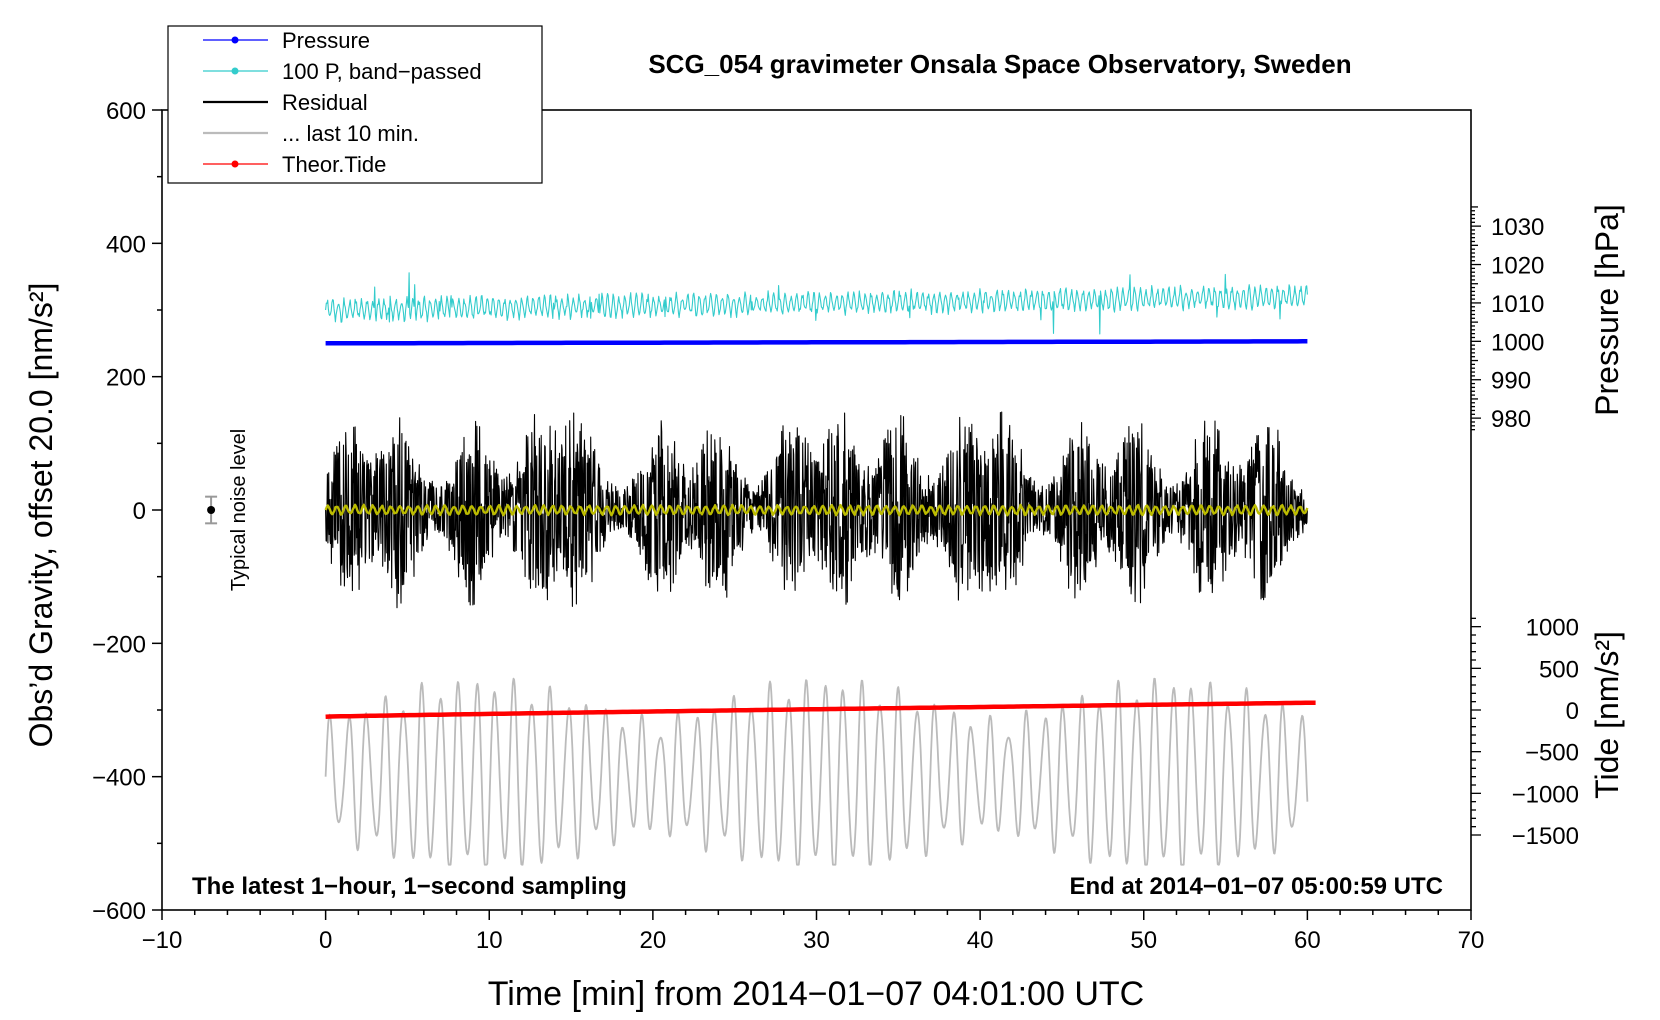 This screenshot has width=1660, height=1020. I want to click on pressure-tick-label: 1030, so click(1517, 227).